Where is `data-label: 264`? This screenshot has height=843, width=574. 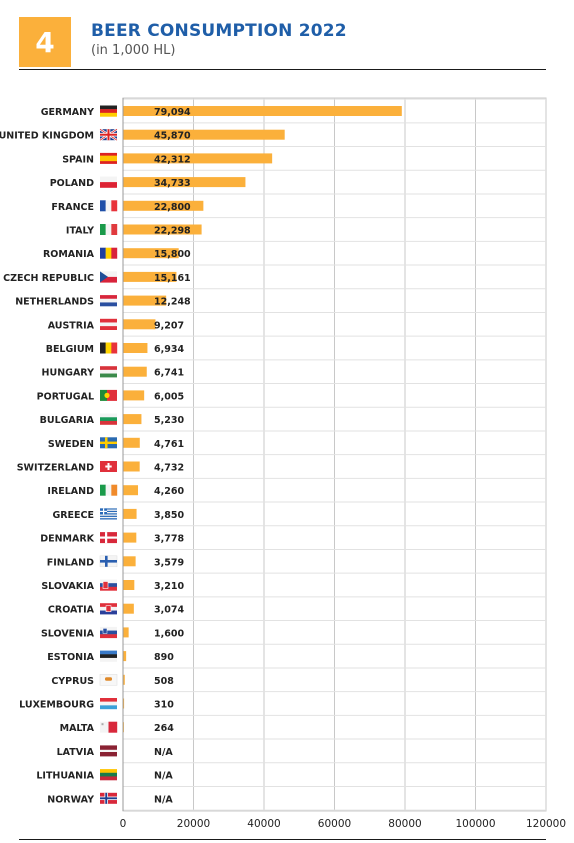 data-label: 264 is located at coordinates (164, 728).